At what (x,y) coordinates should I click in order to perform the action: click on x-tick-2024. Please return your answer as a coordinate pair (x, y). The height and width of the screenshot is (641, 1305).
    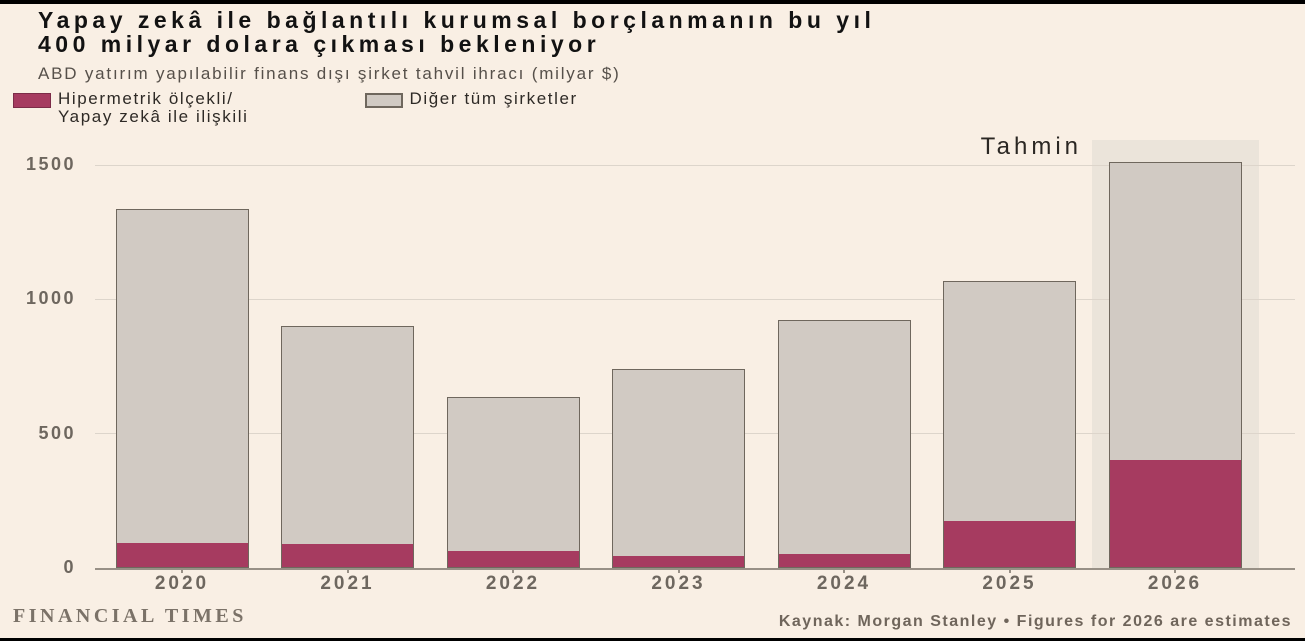
    Looking at the image, I should click on (844, 570).